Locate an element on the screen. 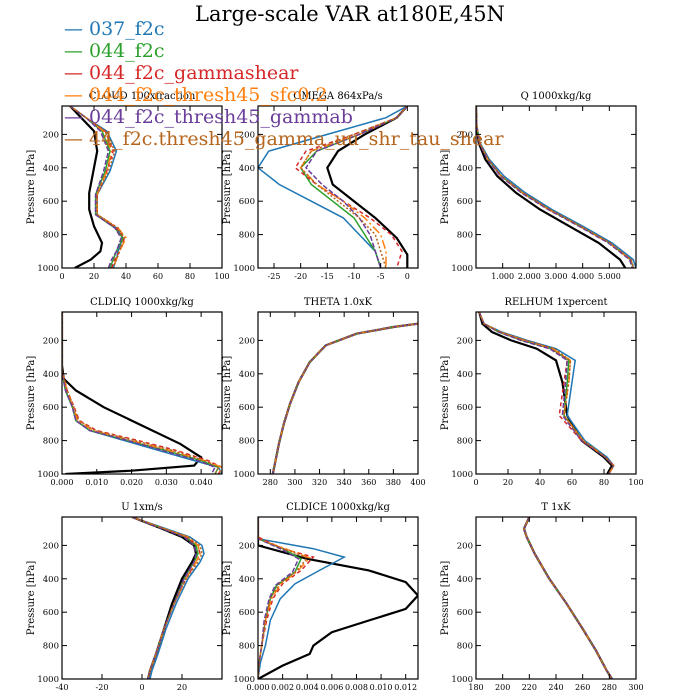  x-tick-label: 400 is located at coordinates (417, 482).